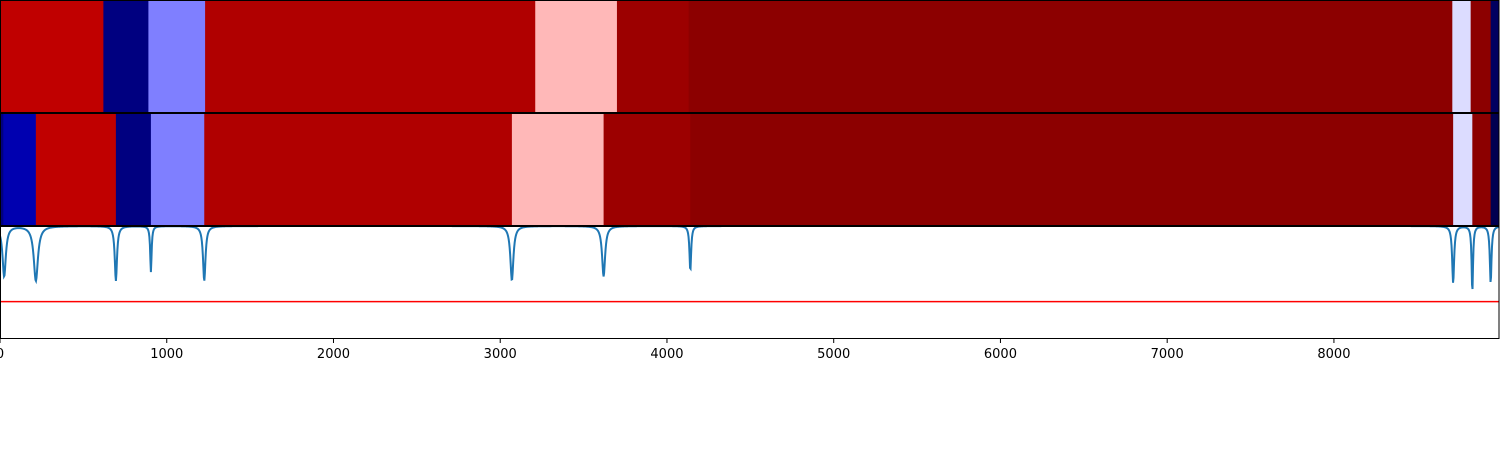 Image resolution: width=1500 pixels, height=450 pixels. Describe the element at coordinates (1333, 354) in the screenshot. I see `x-tick-label: 8000` at that location.